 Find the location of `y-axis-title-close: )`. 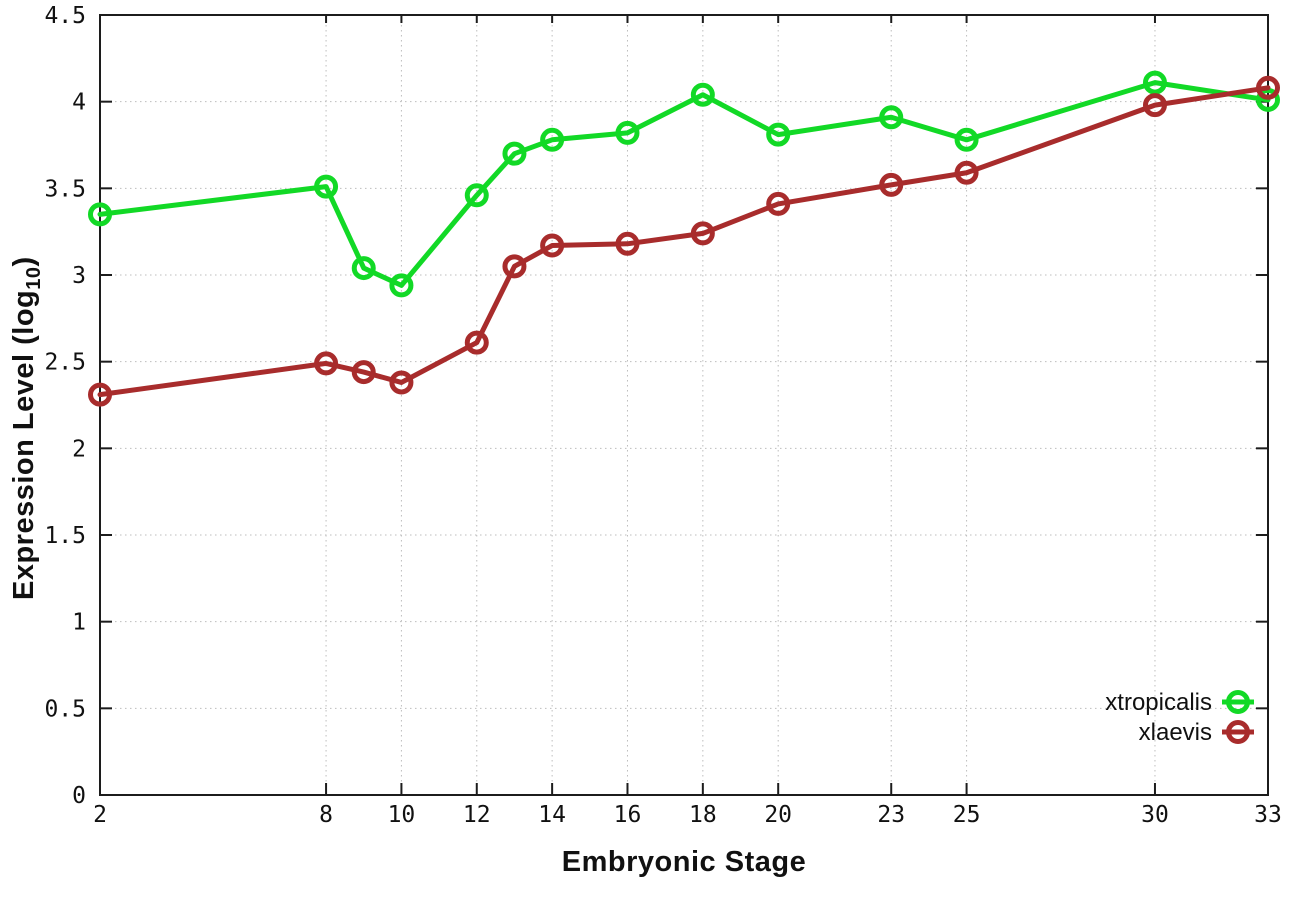

y-axis-title-close: ) is located at coordinates (24, 261).